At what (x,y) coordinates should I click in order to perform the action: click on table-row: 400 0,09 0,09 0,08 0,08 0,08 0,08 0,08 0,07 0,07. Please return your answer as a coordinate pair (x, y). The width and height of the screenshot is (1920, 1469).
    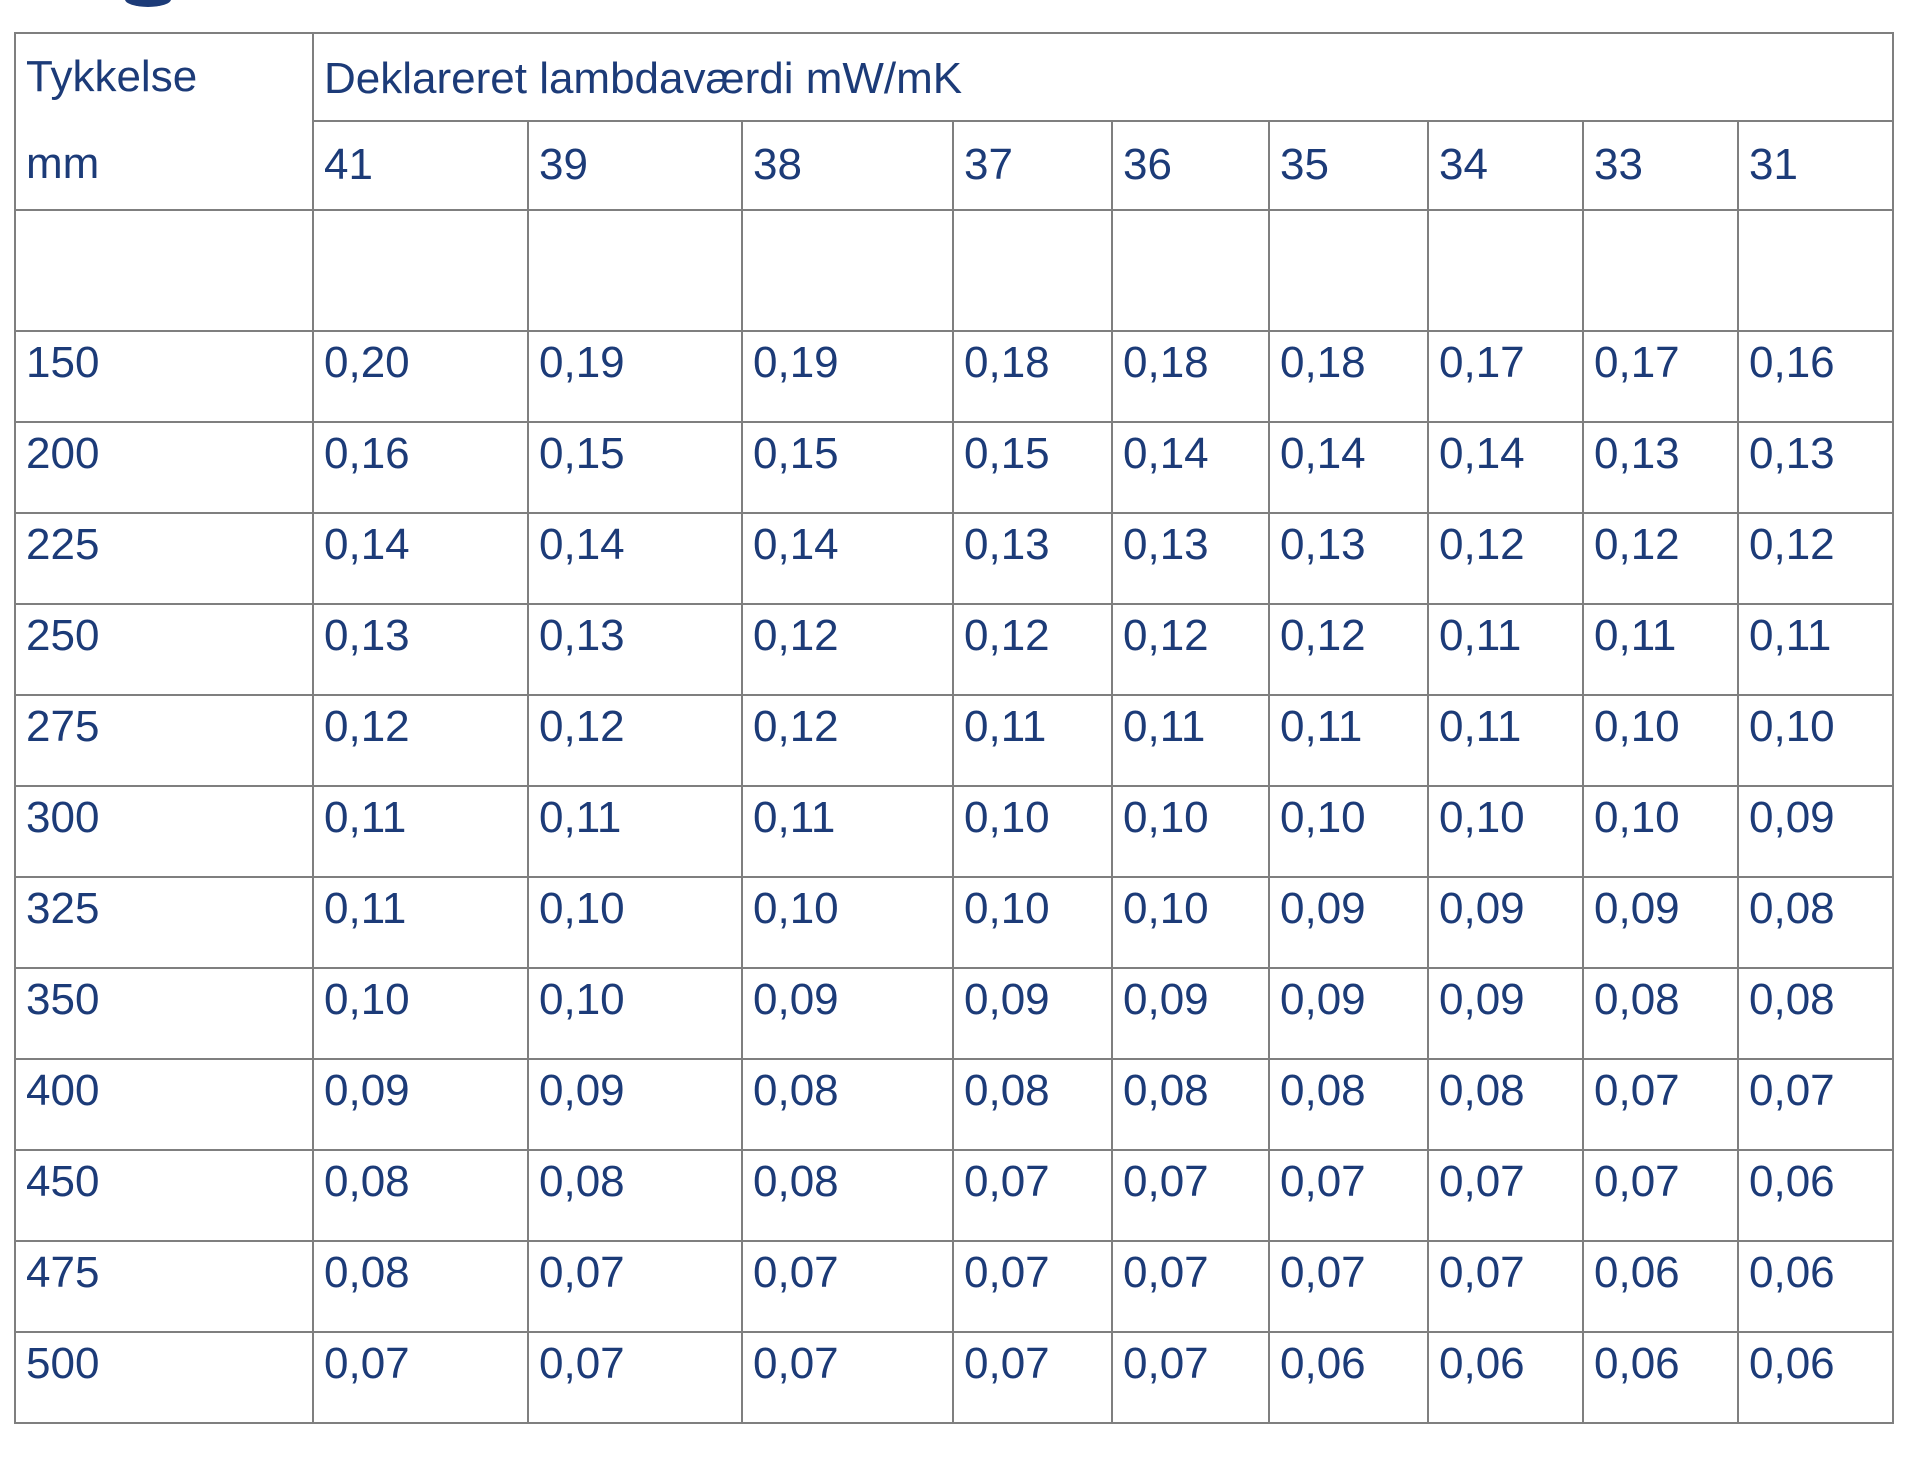
    Looking at the image, I should click on (954, 1104).